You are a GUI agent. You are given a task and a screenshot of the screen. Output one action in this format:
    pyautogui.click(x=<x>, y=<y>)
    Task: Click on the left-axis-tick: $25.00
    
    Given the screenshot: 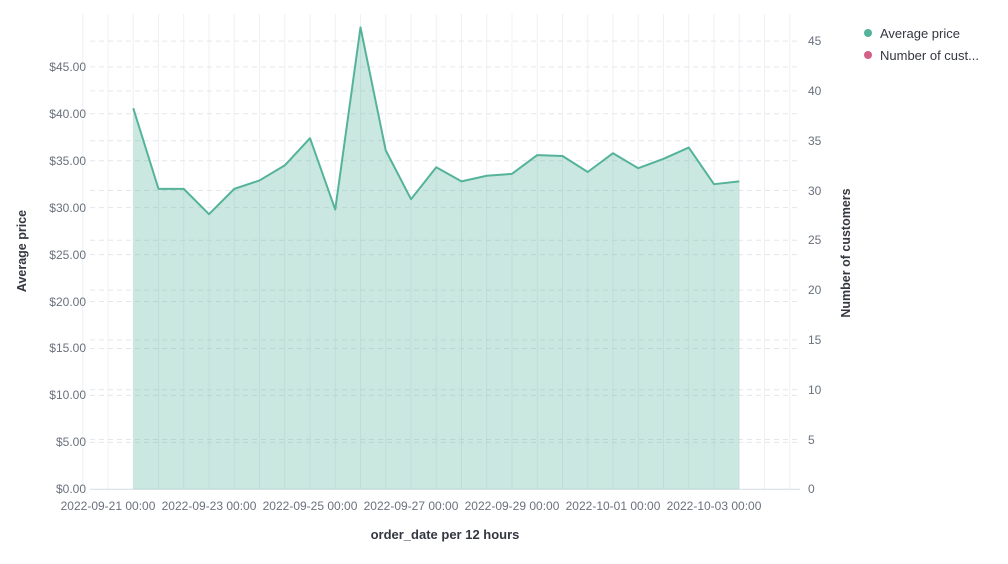 What is the action you would take?
    pyautogui.click(x=67, y=254)
    